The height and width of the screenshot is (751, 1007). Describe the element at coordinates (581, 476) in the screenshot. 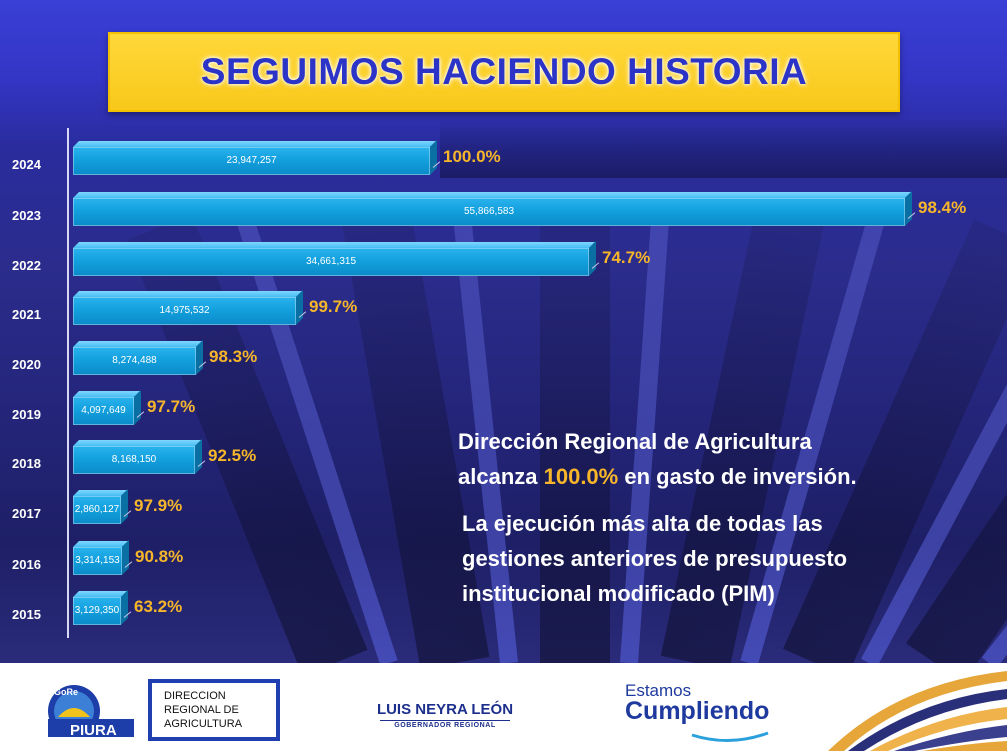

I see `headline-highlight: 100.0%` at that location.